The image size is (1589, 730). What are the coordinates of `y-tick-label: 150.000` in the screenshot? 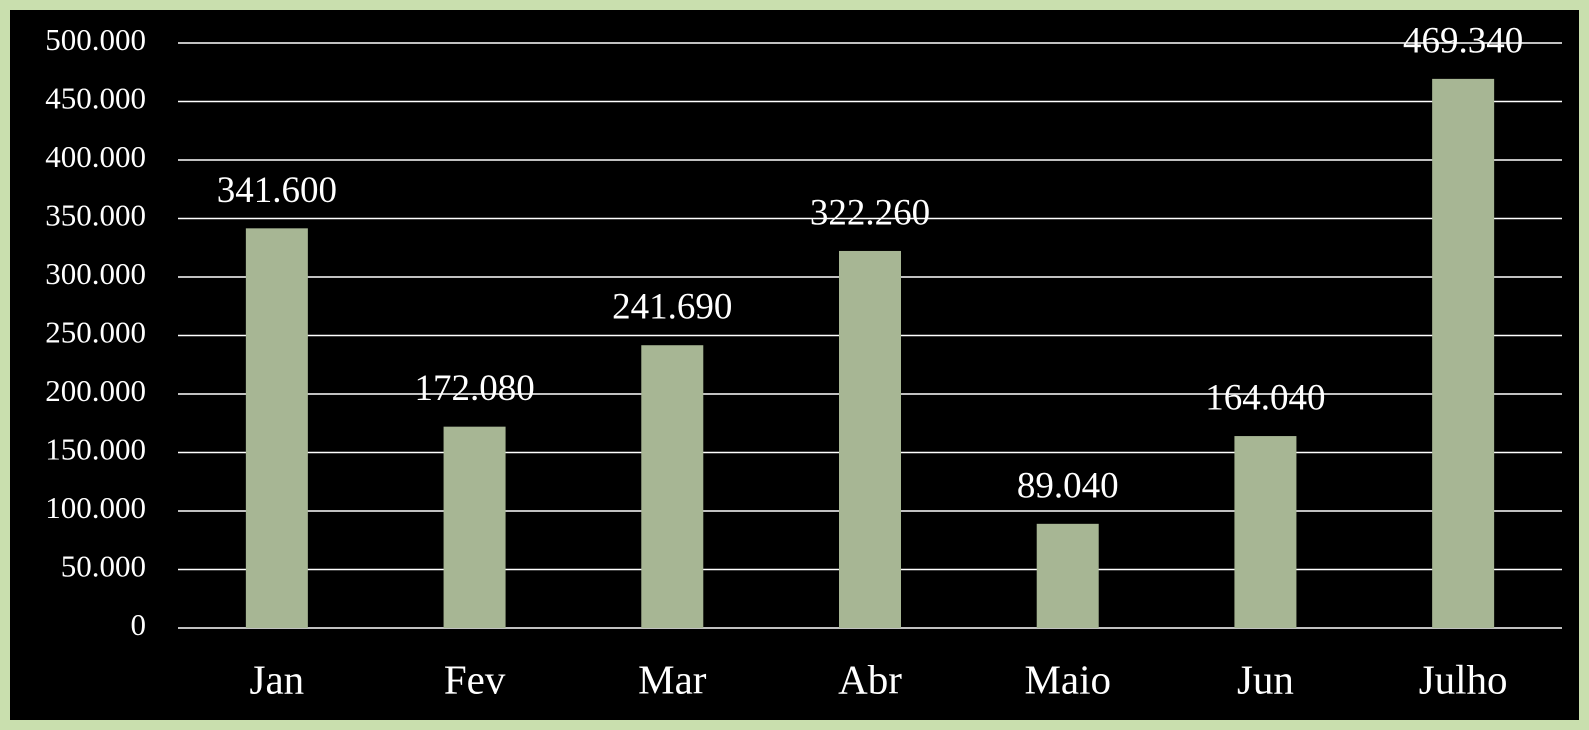 It's located at (95, 449).